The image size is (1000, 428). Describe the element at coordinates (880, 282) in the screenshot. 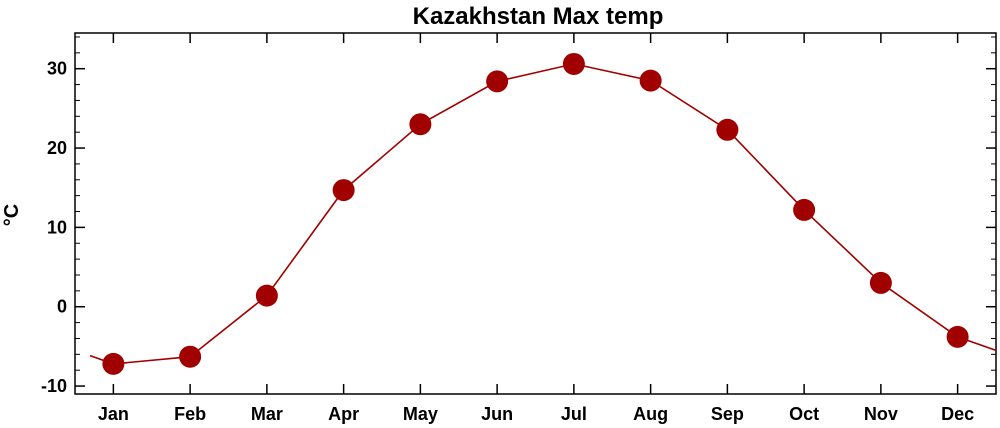

I see `data-point-nov` at that location.